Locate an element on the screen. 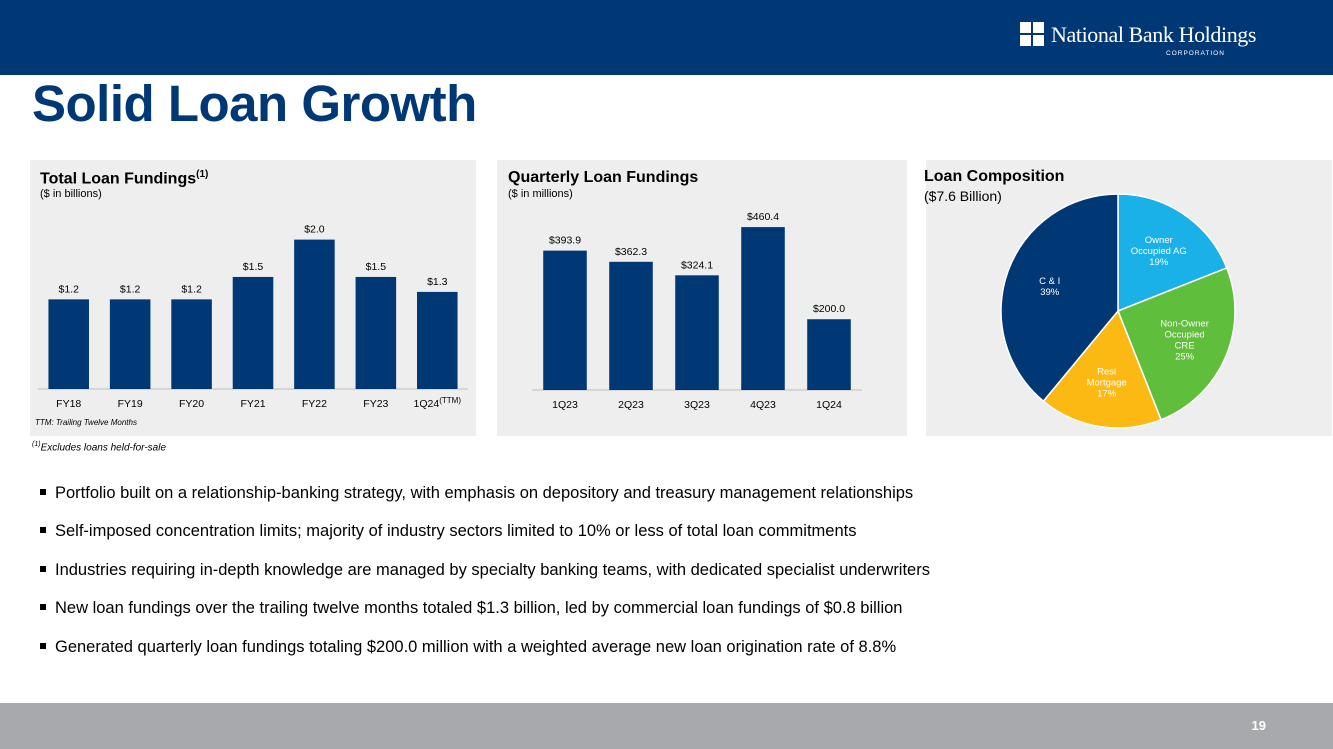  chart-title: Total Loan Fundings(1) is located at coordinates (124, 178).